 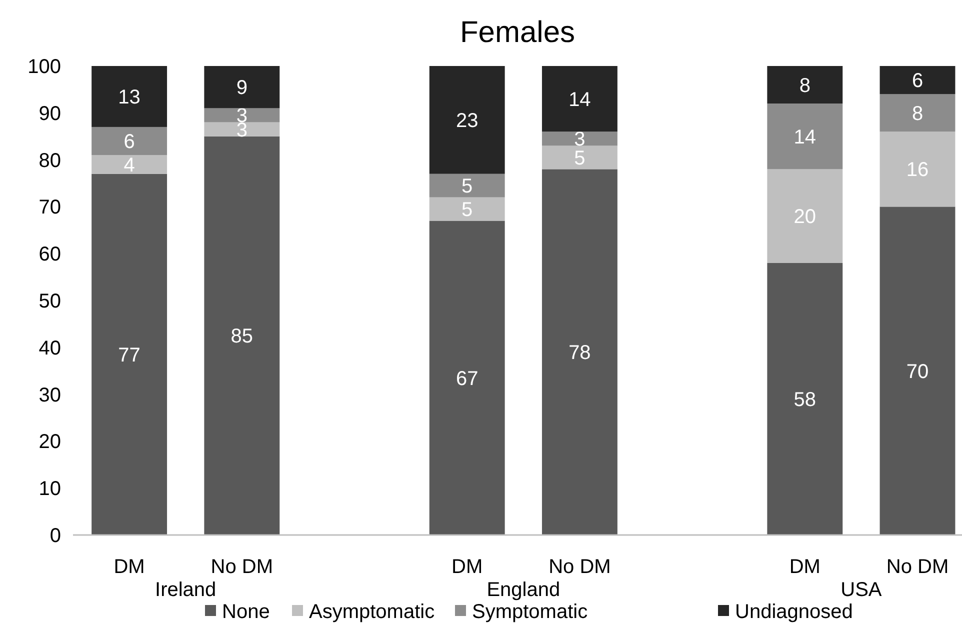 I want to click on y-tick-label: 0, so click(x=55, y=536).